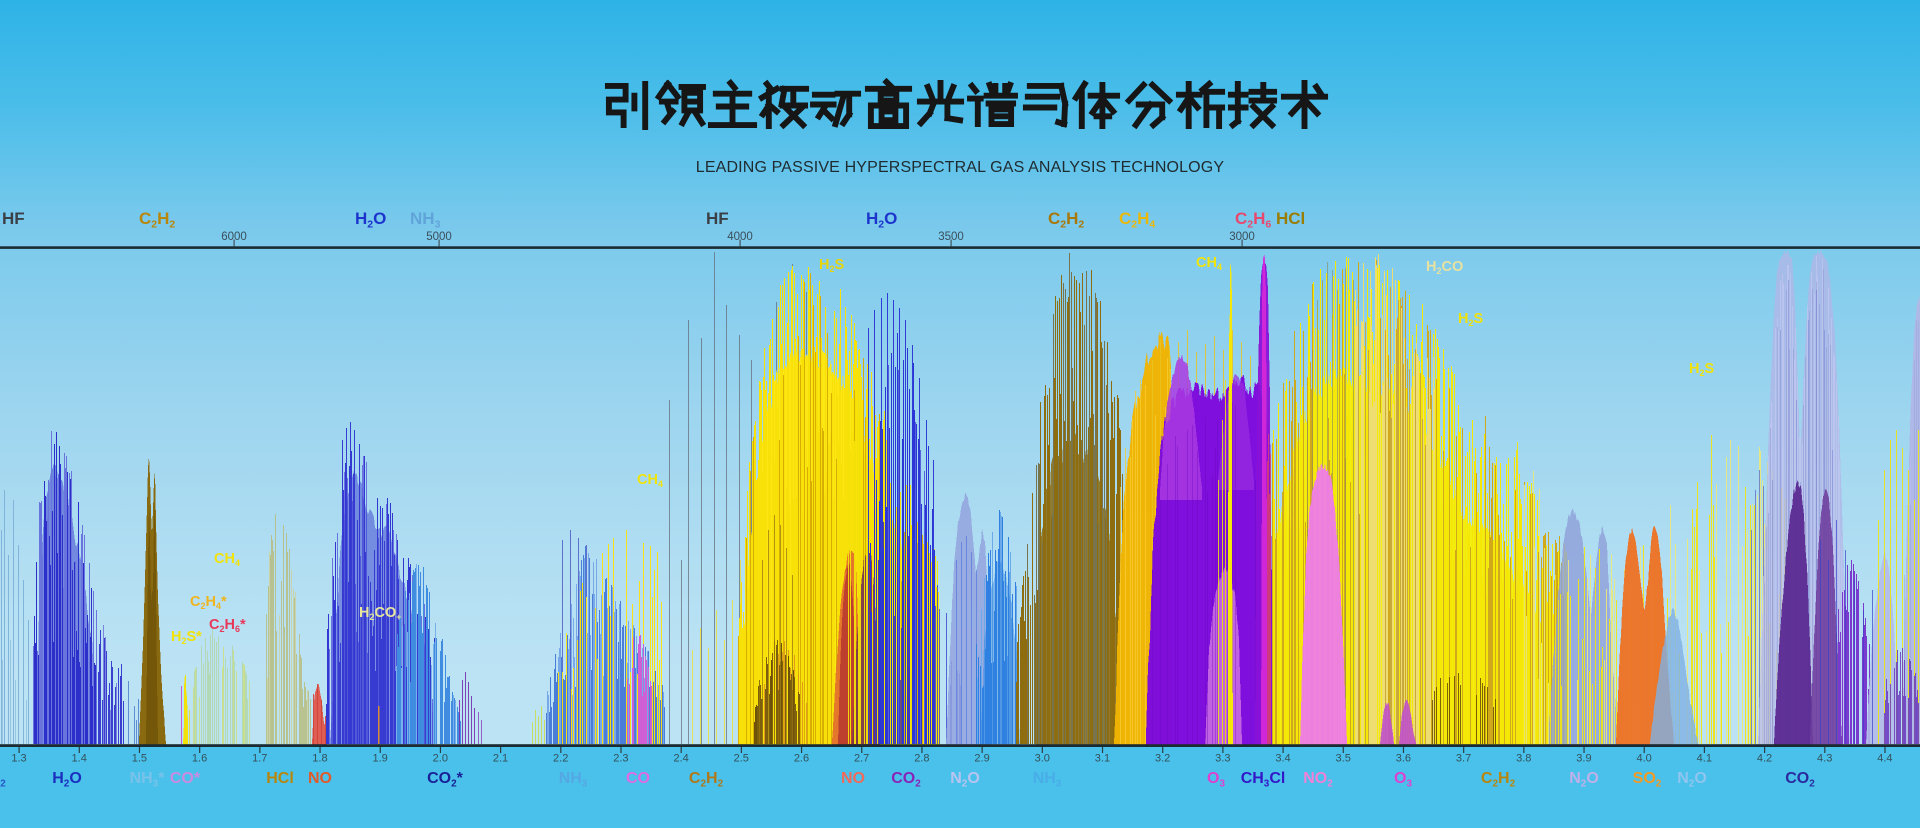 The image size is (1920, 833). I want to click on svg-text: 3.6, so click(1403, 759).